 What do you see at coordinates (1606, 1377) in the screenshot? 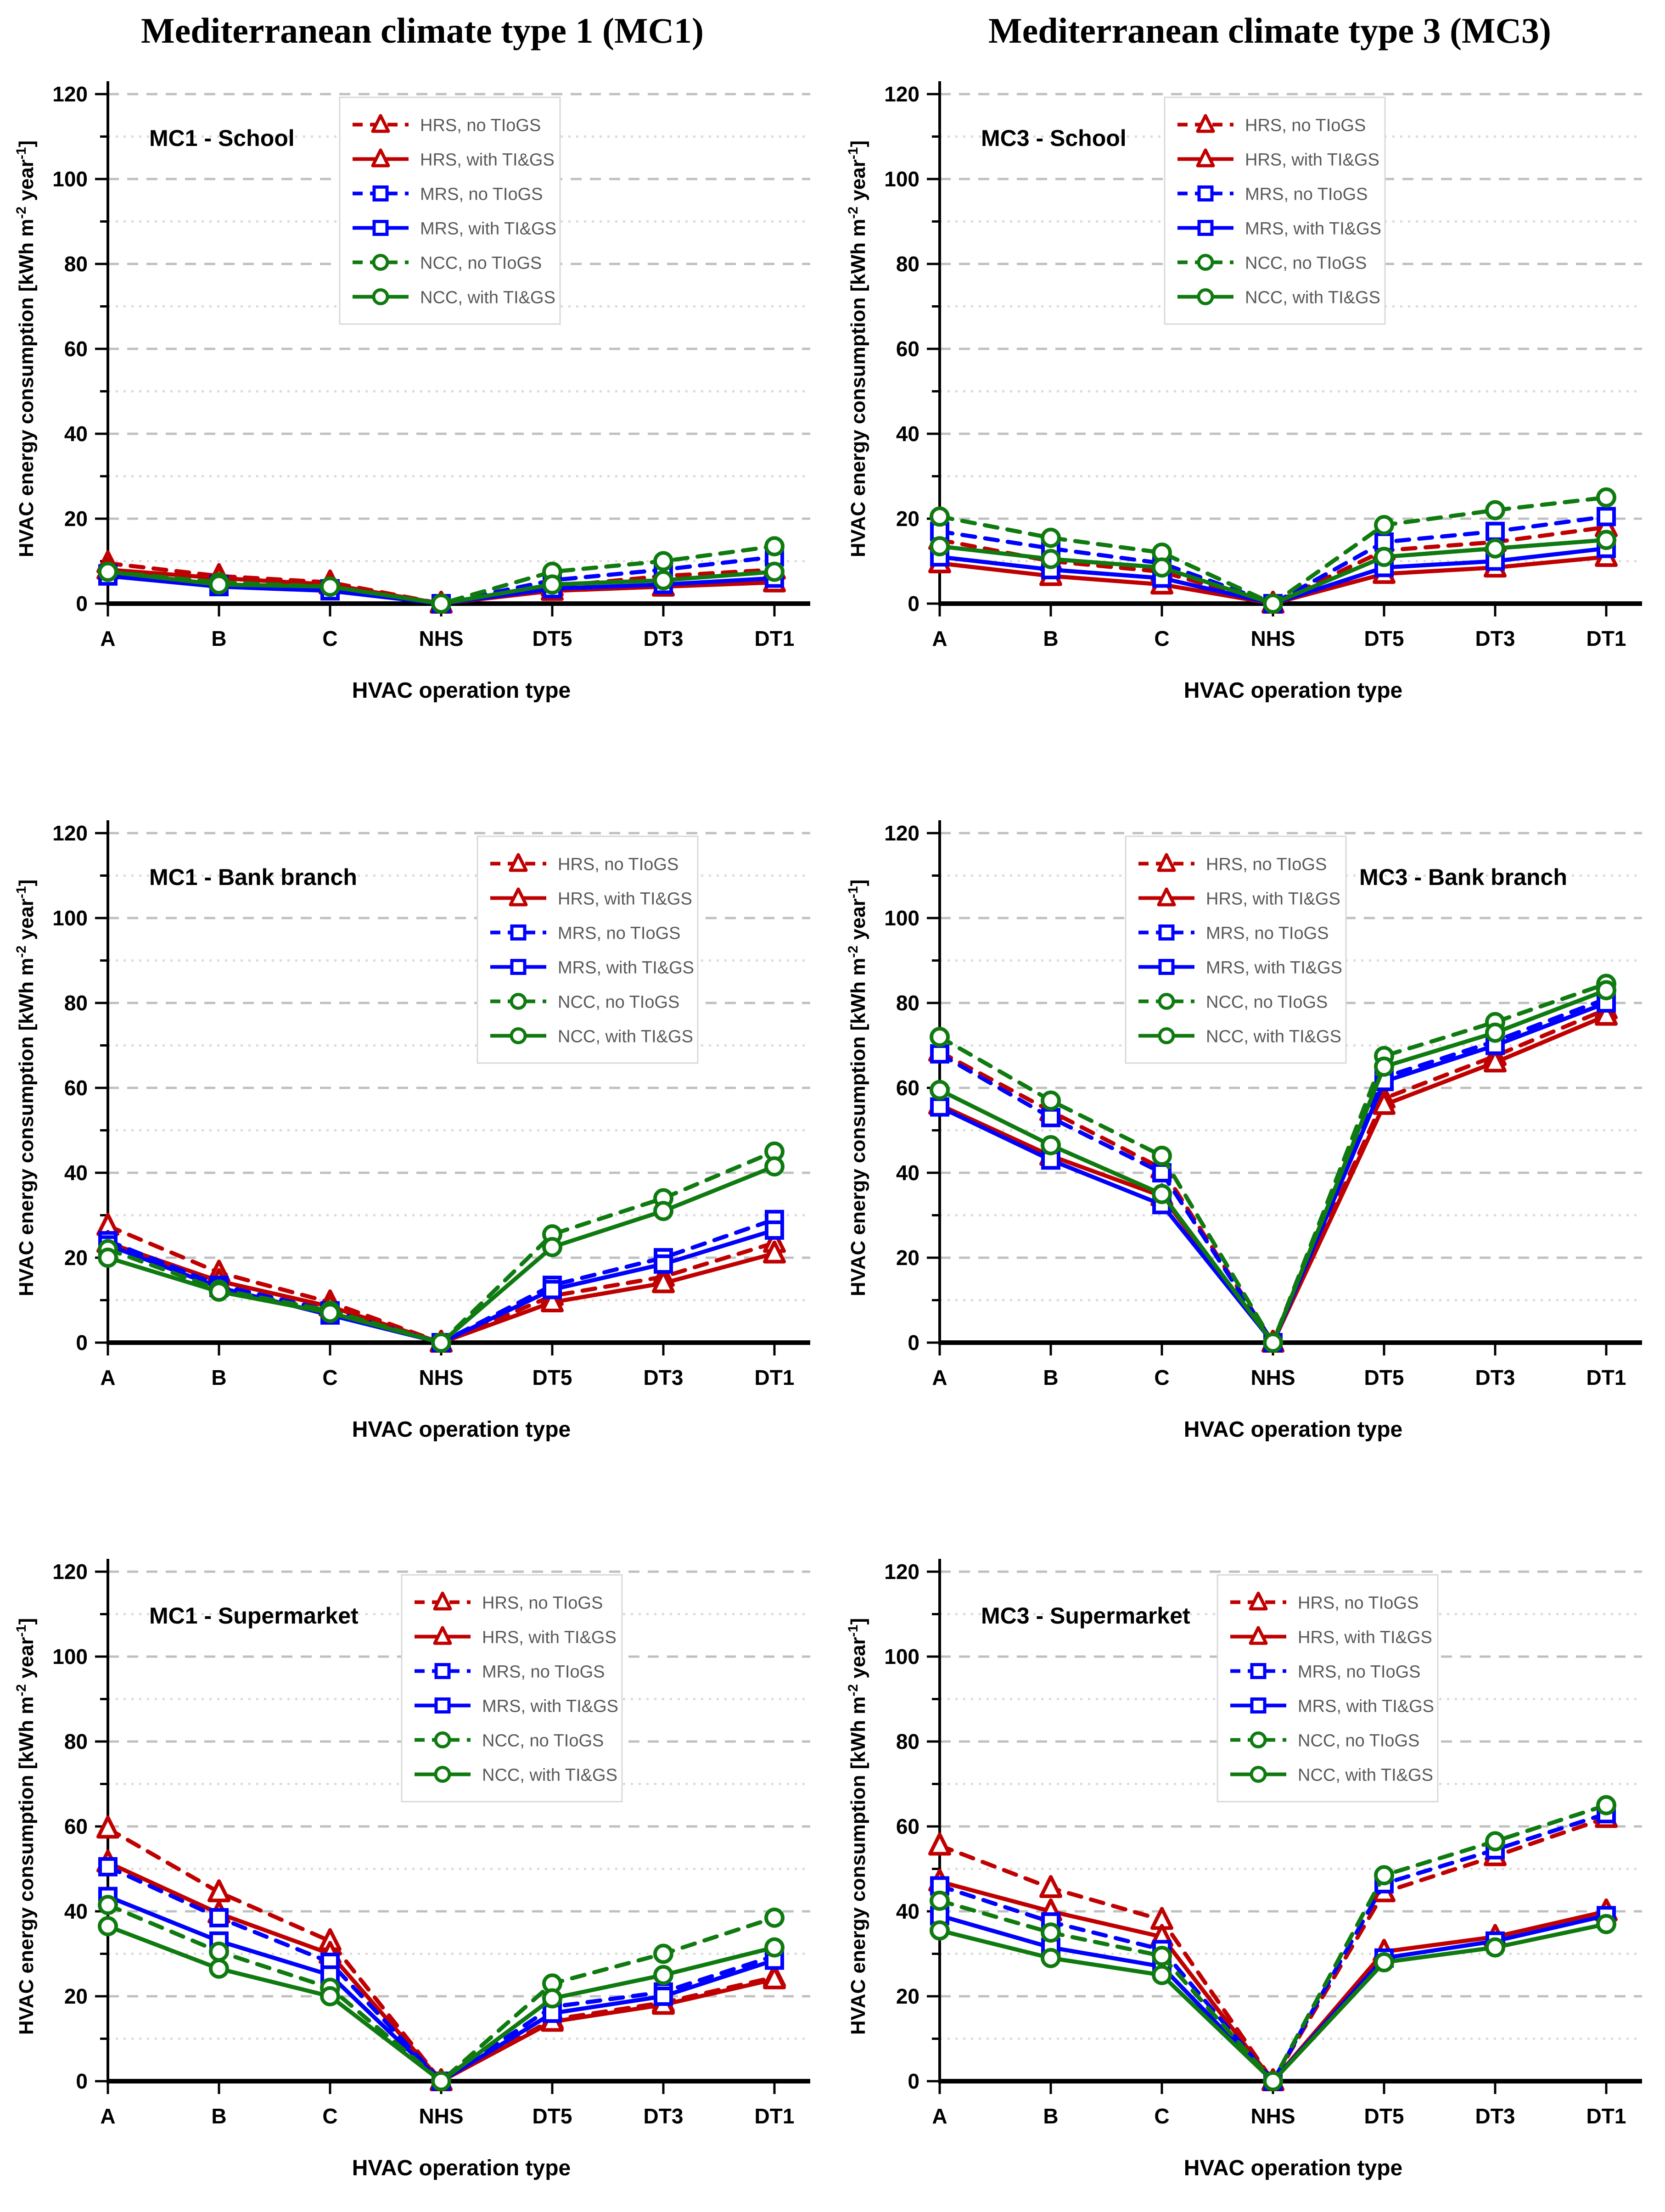
I see `x-tick-label: DT1` at bounding box center [1606, 1377].